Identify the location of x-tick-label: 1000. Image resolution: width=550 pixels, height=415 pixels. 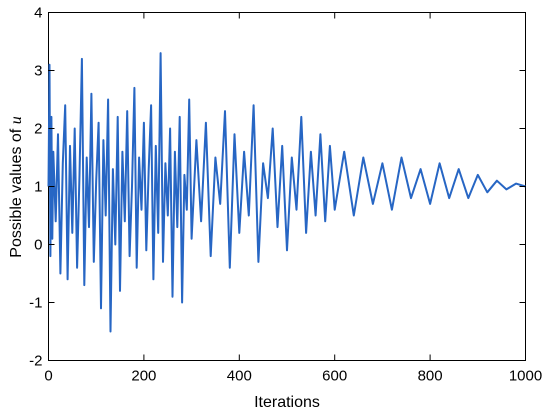
(525, 376).